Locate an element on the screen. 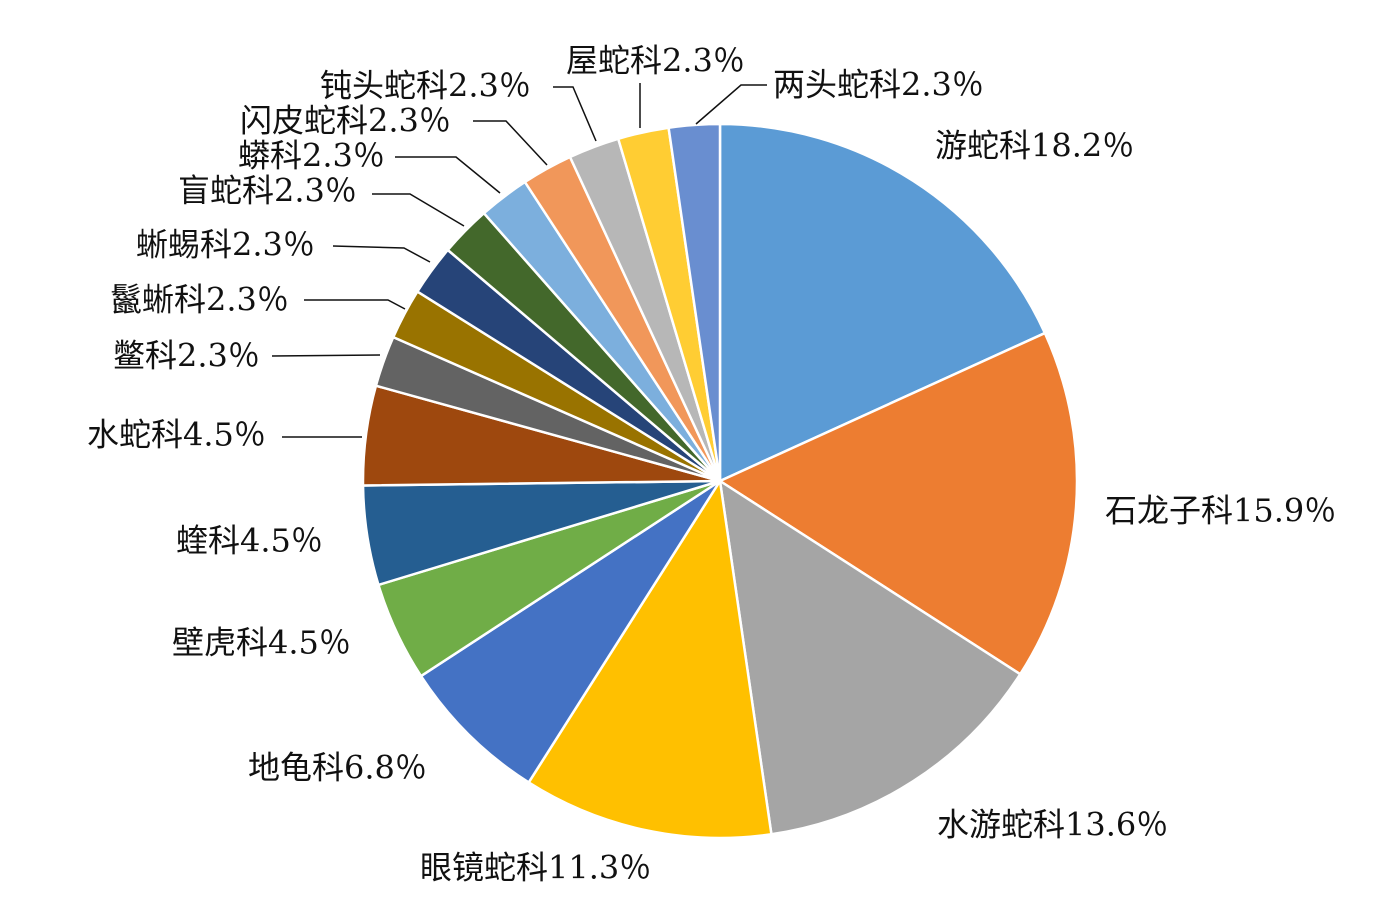 This screenshot has height=921, width=1400. slice-label-10: 鬣蜥科2.3％ is located at coordinates (199, 300).